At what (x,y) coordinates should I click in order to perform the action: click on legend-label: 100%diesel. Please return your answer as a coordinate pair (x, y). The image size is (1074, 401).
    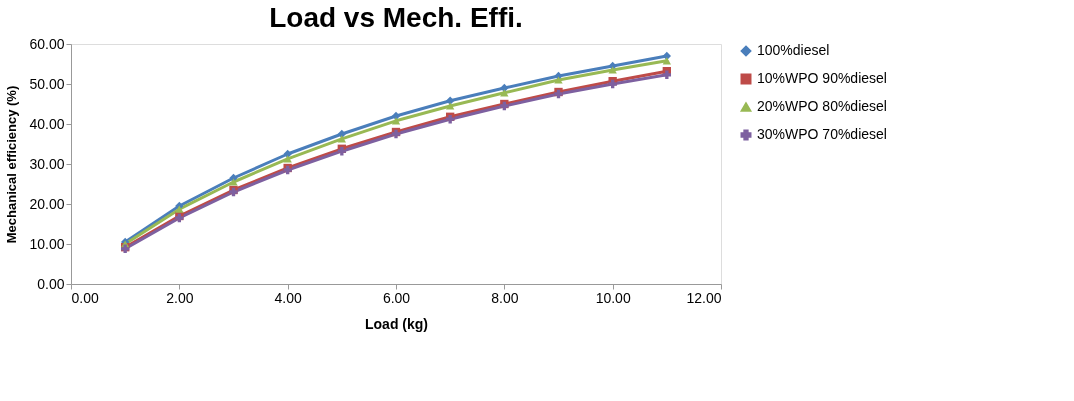
    Looking at the image, I should click on (793, 50).